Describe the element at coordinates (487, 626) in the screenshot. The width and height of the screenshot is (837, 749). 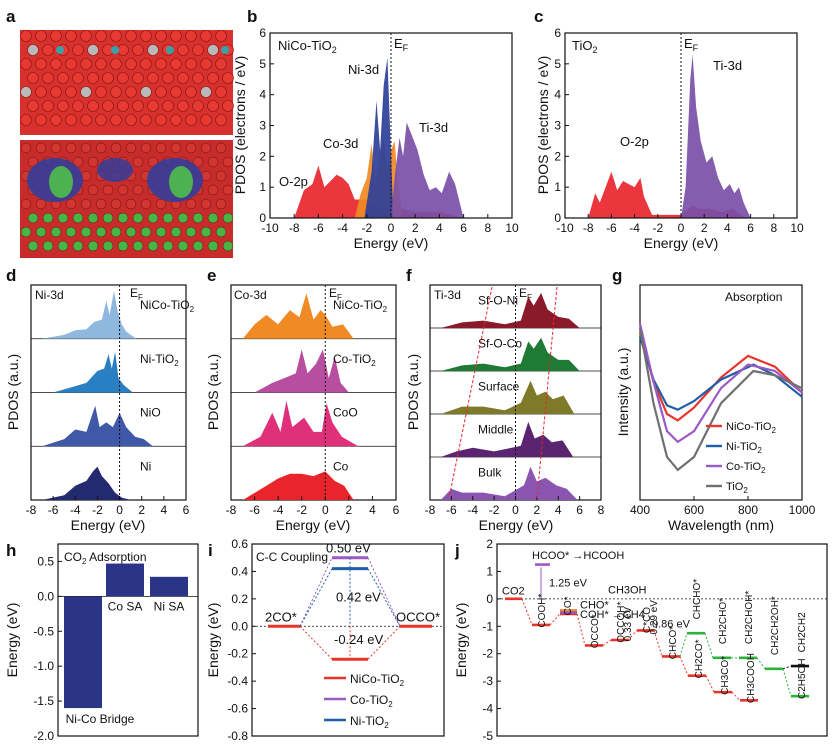
I see `y-tick-label: -1` at that location.